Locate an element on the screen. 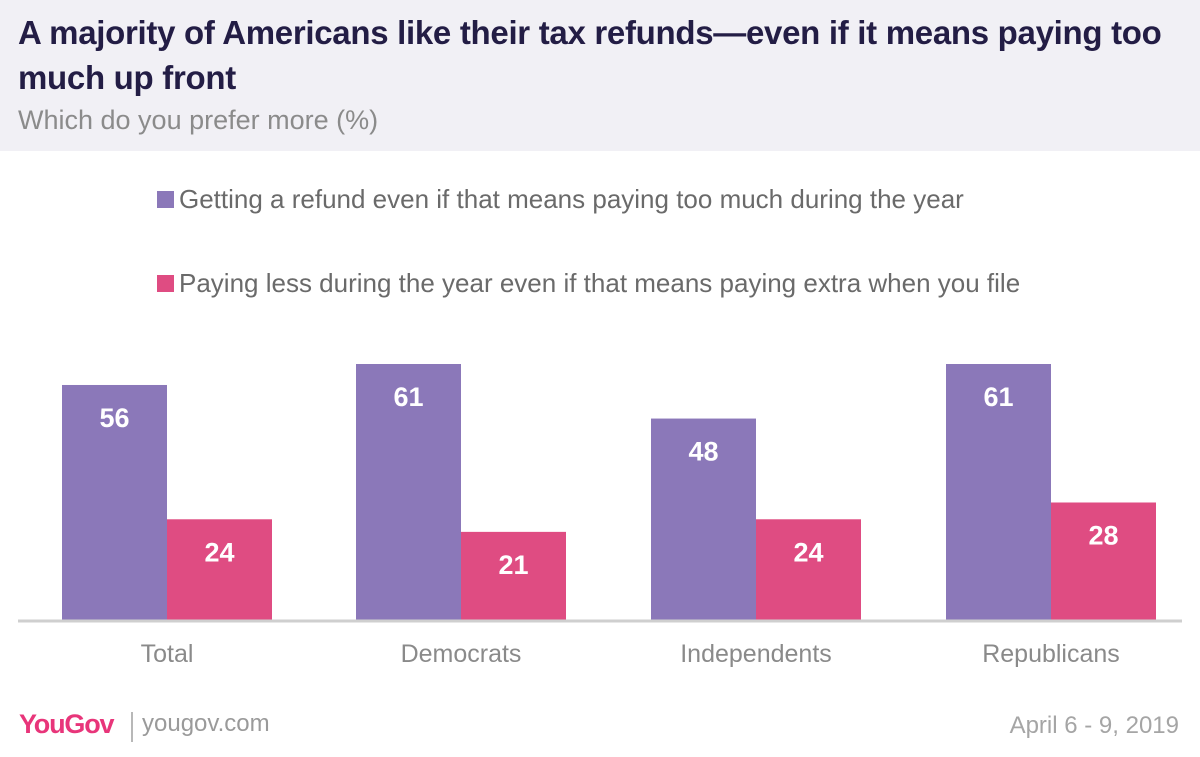 The height and width of the screenshot is (757, 1200). data-label: 48 is located at coordinates (703, 452).